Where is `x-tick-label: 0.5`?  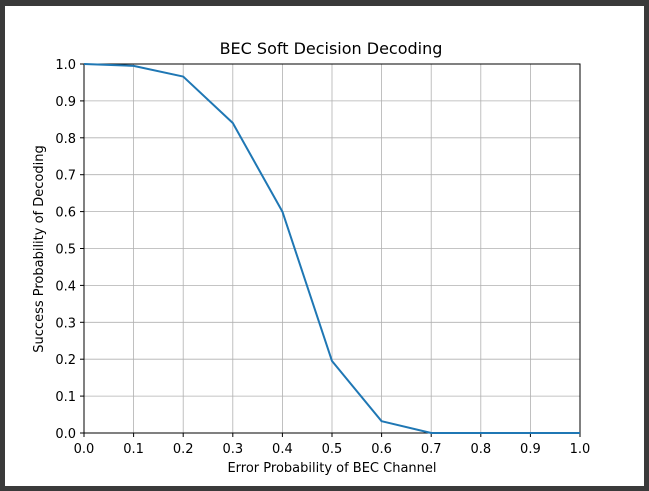 x-tick-label: 0.5 is located at coordinates (332, 449).